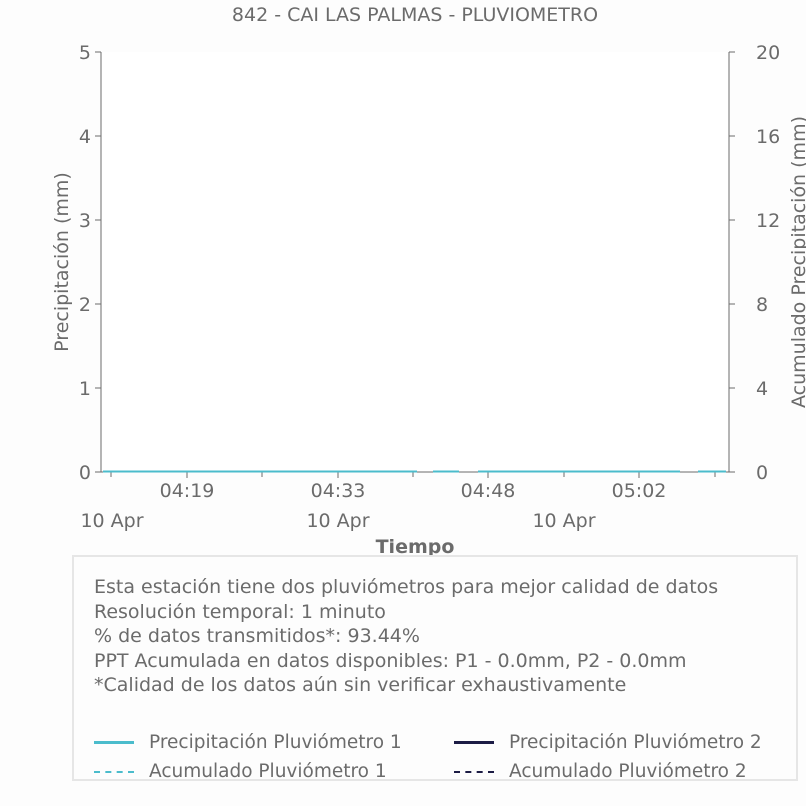 This screenshot has height=806, width=806. I want to click on legend-item: Acumulado Pluviómetro 2, so click(600, 771).